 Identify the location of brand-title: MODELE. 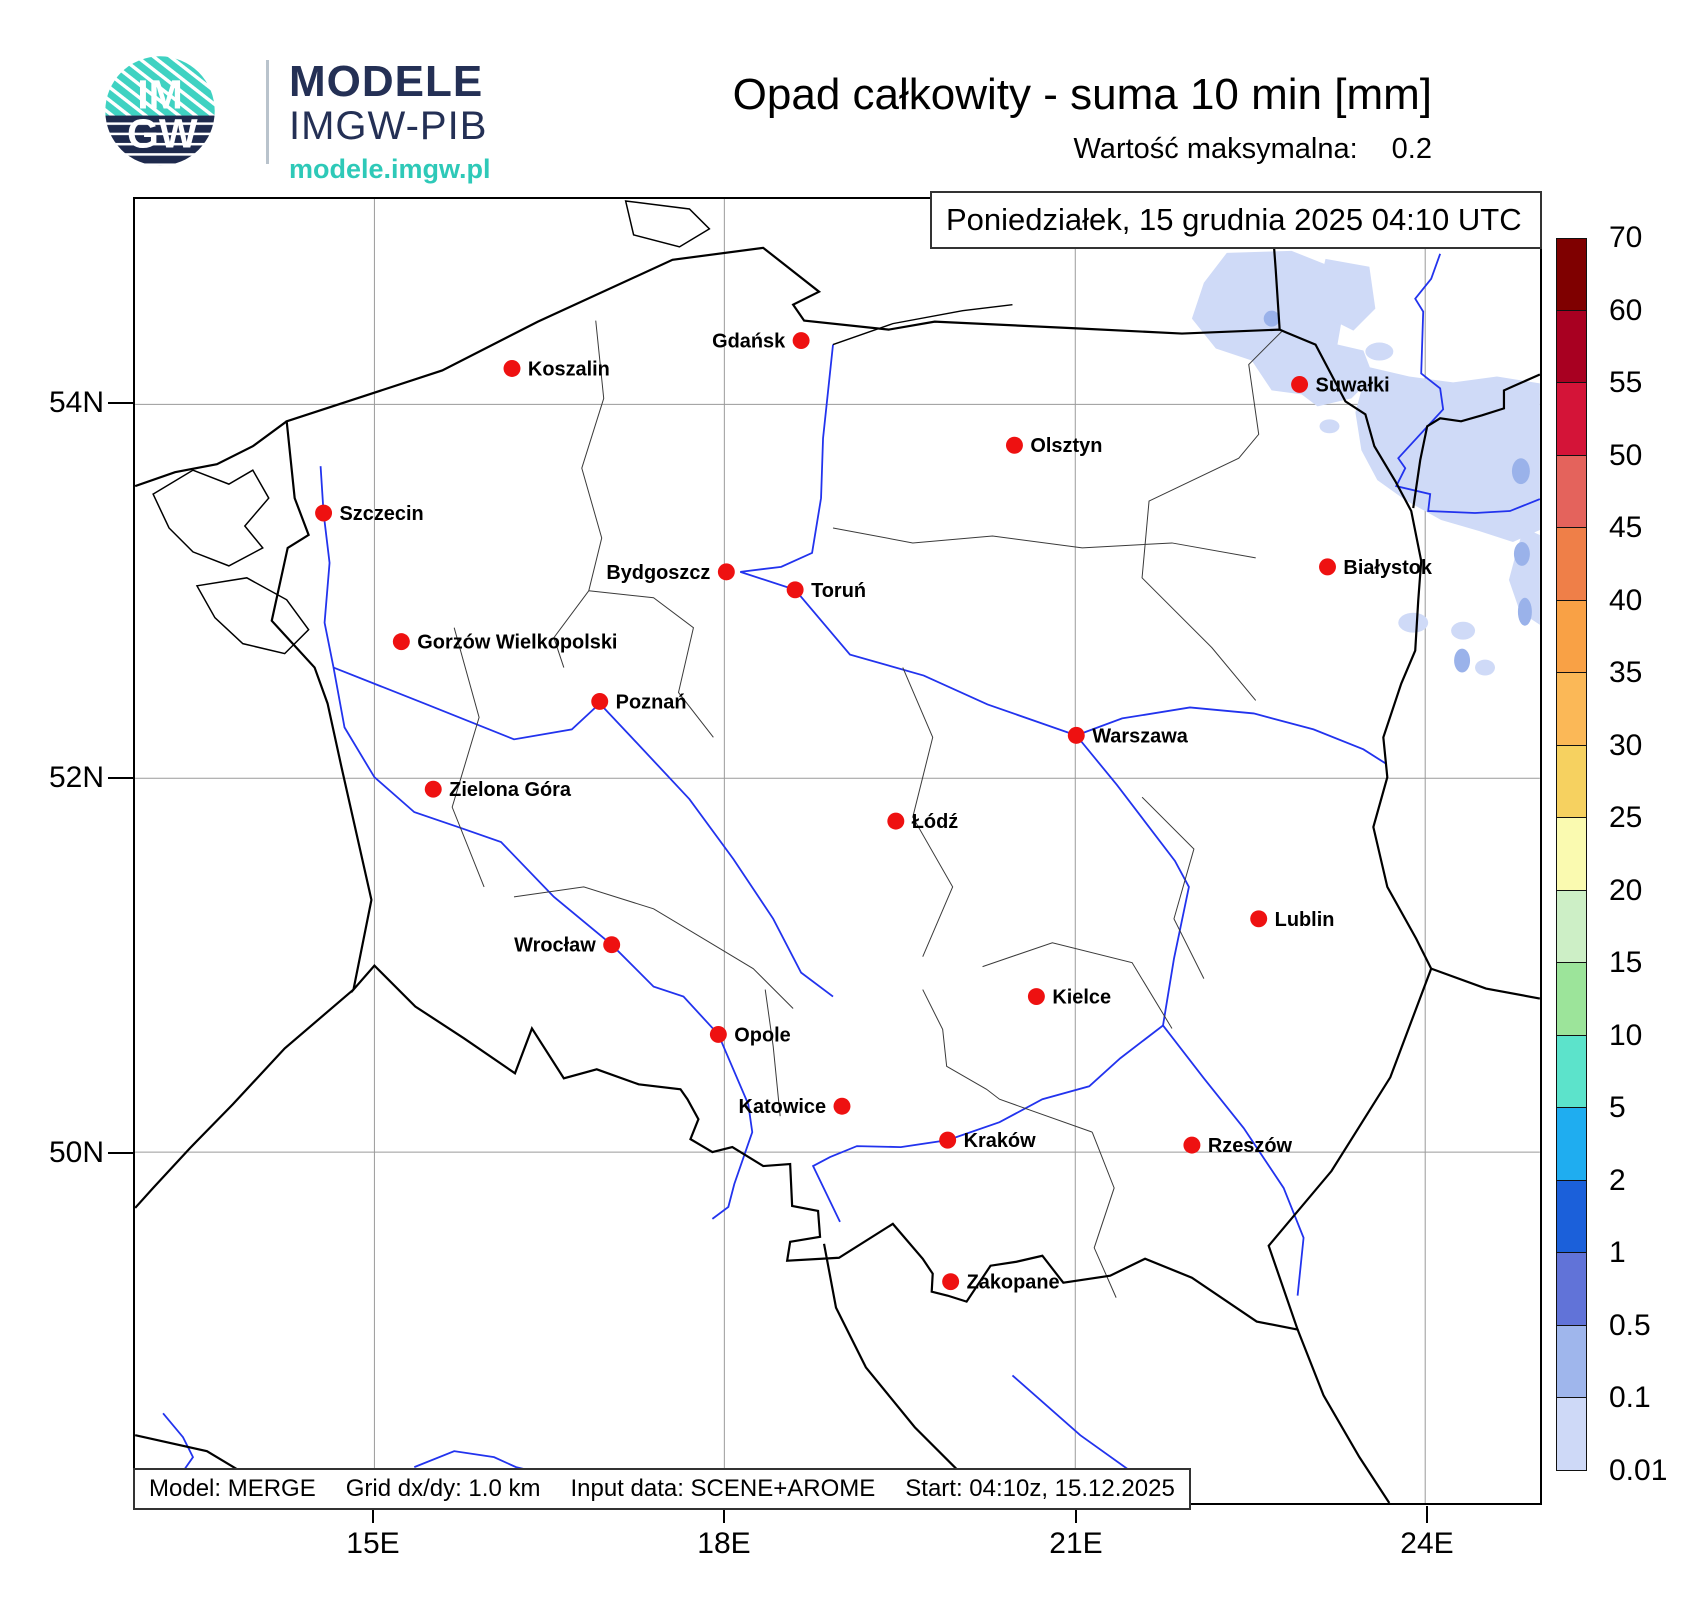
(386, 81).